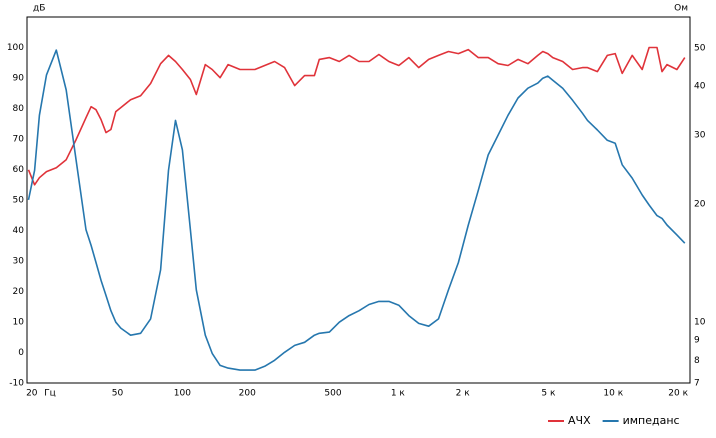 This screenshot has width=716, height=438. What do you see at coordinates (613, 394) in the screenshot?
I see `x-tick-label: 10 к` at bounding box center [613, 394].